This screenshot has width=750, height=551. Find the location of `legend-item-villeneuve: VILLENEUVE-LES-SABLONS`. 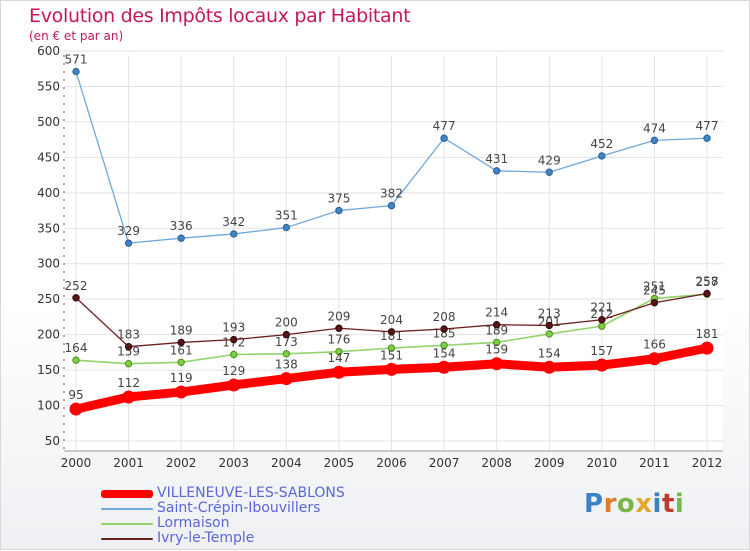

legend-item-villeneuve: VILLENEUVE-LES-SABLONS is located at coordinates (223, 493).